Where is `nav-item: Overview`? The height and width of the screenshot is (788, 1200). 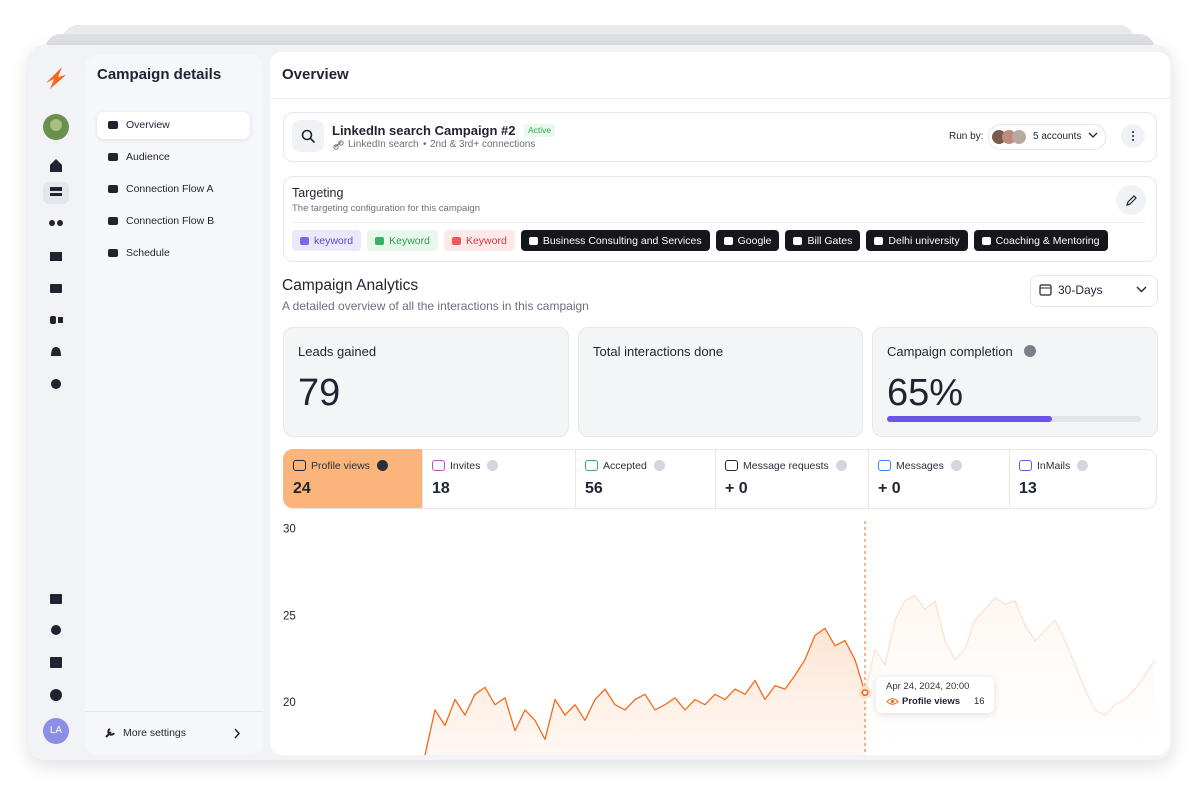 nav-item: Overview is located at coordinates (148, 125).